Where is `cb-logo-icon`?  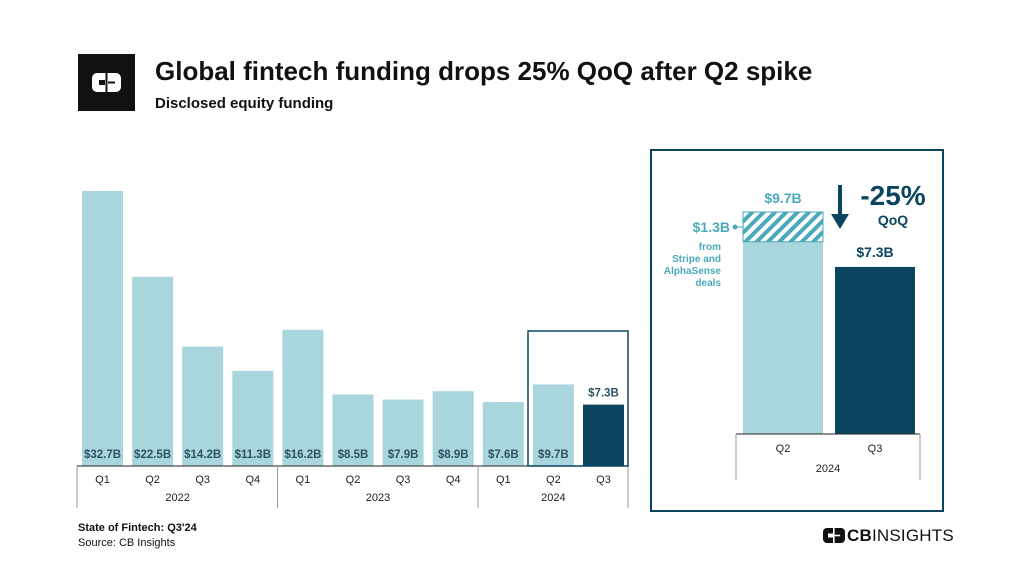 cb-logo-icon is located at coordinates (106, 82).